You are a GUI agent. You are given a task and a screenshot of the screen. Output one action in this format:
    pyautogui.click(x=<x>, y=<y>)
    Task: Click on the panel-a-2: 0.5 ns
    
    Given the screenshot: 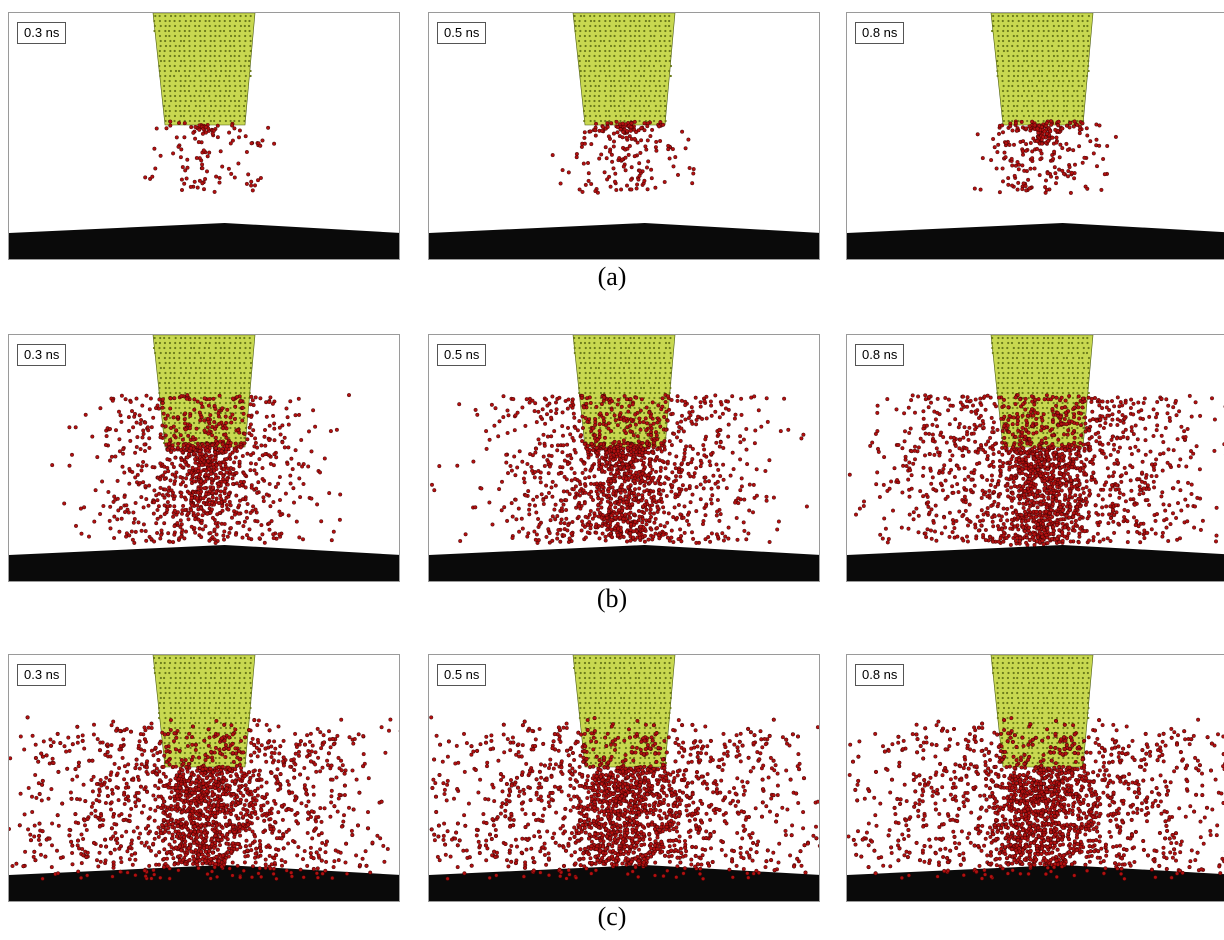 What is the action you would take?
    pyautogui.click(x=624, y=136)
    